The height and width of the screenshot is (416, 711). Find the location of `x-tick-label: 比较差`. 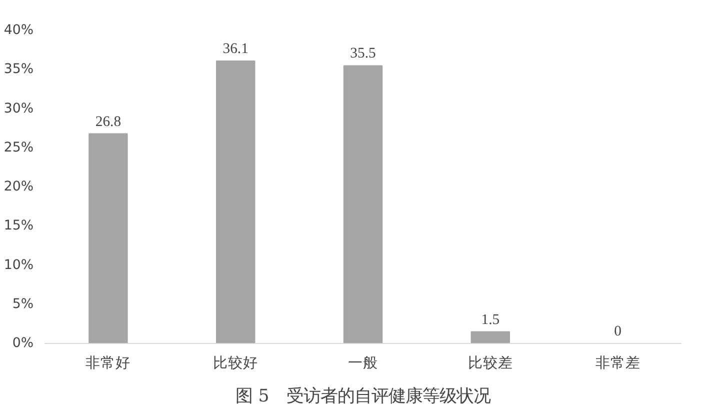

x-tick-label: 比较差 is located at coordinates (490, 363).